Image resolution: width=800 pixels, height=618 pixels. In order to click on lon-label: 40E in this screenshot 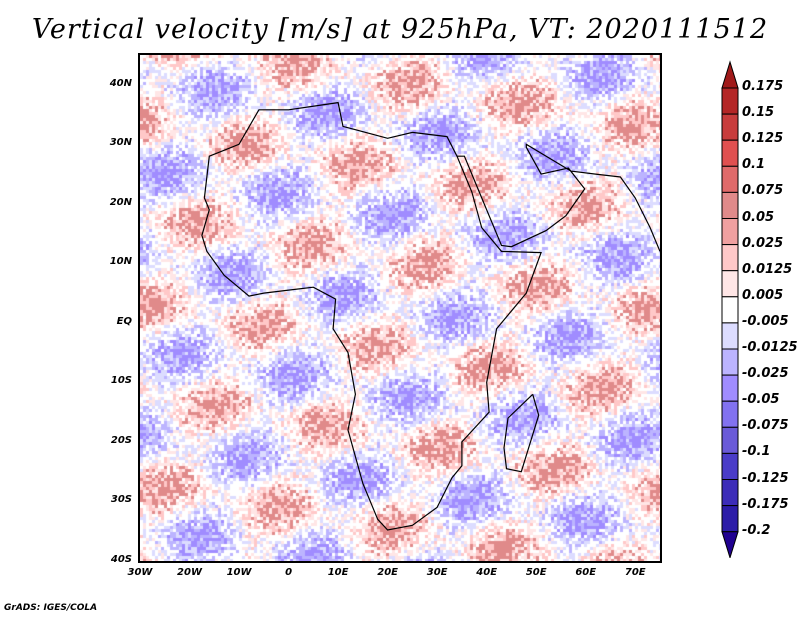, I will do `click(487, 572)`.